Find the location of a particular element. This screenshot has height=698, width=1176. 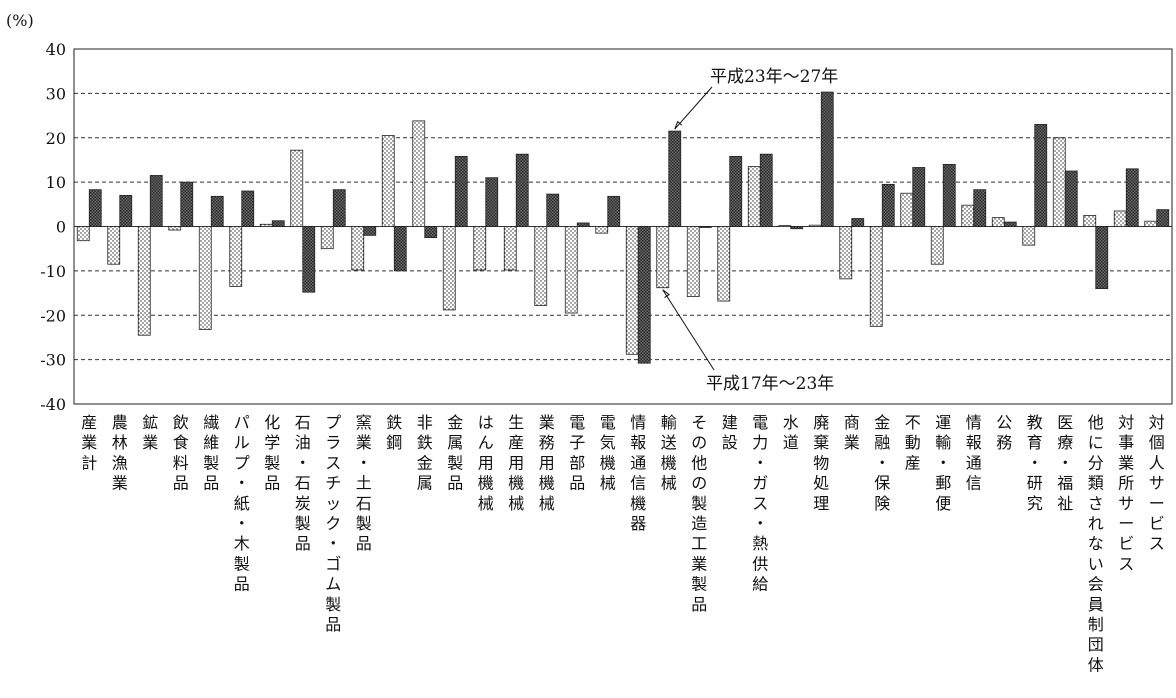

x-category-label: 電気機械 is located at coordinates (608, 453).